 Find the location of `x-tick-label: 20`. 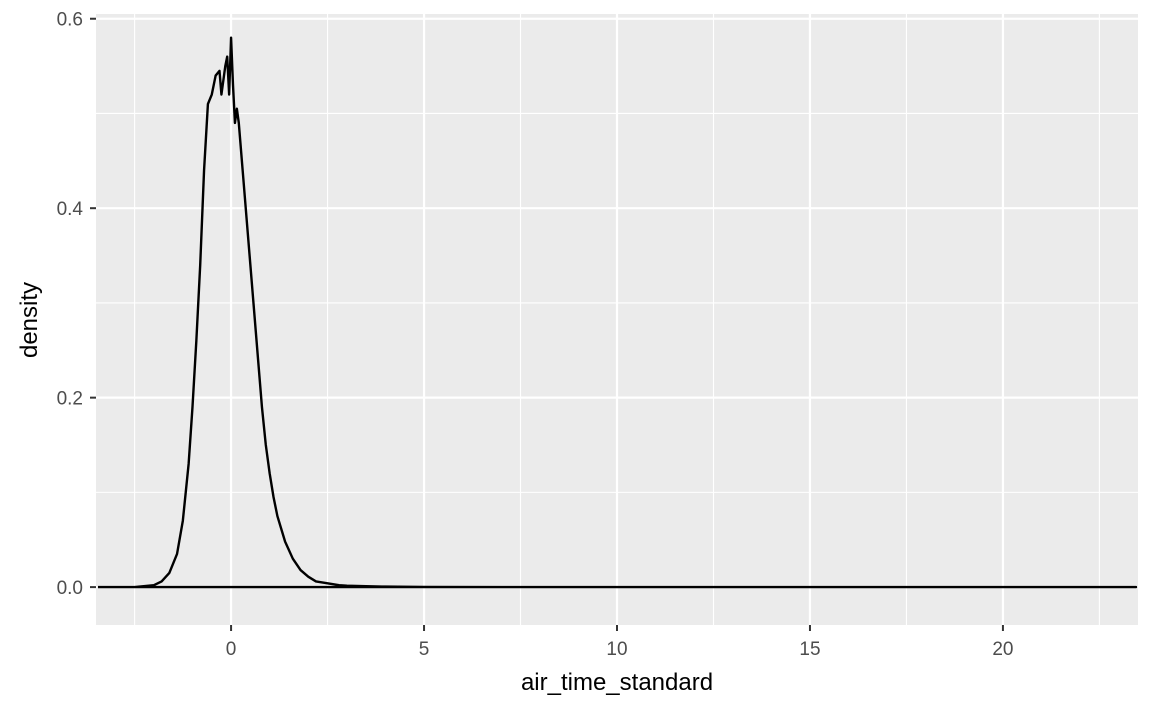

x-tick-label: 20 is located at coordinates (1002, 649).